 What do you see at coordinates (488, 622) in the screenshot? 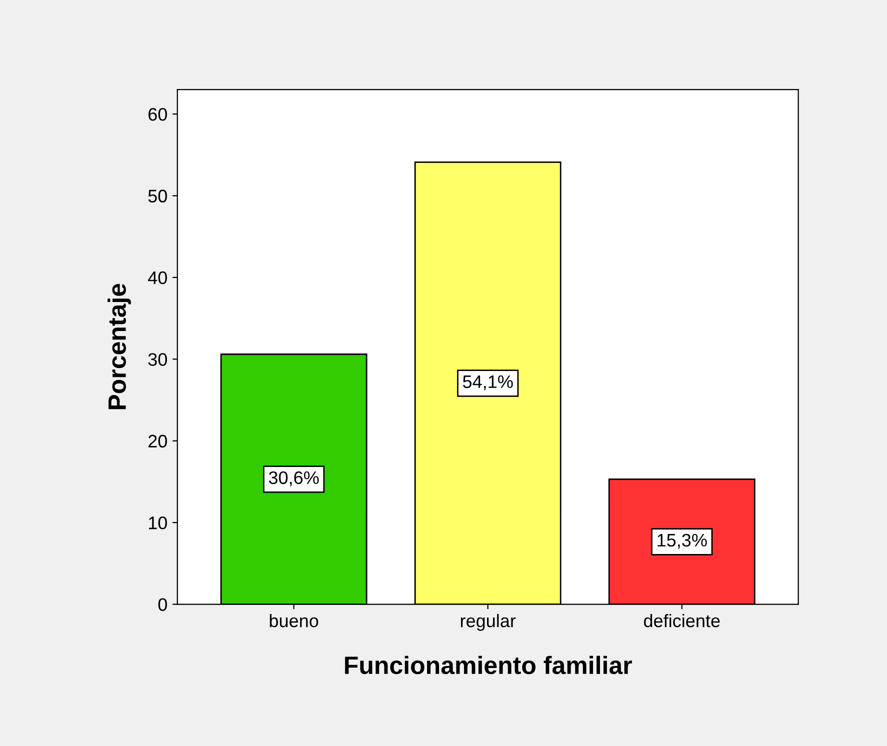
I see `x-tick-label: regular` at bounding box center [488, 622].